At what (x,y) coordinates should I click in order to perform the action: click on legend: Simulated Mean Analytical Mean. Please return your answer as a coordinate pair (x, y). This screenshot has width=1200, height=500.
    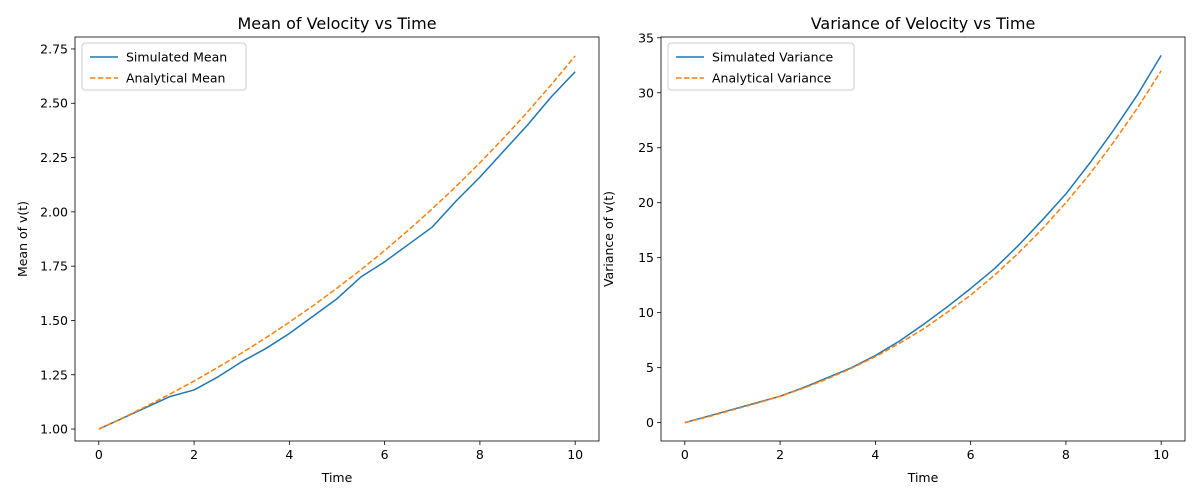
    Looking at the image, I should click on (164, 66).